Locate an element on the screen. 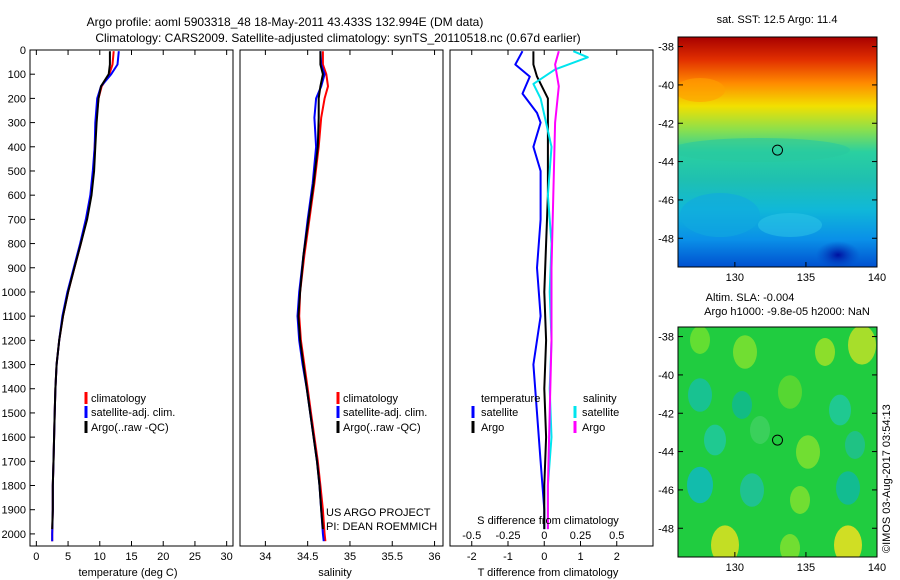 This screenshot has height=580, width=900. x-tick-label: 0 is located at coordinates (544, 557).